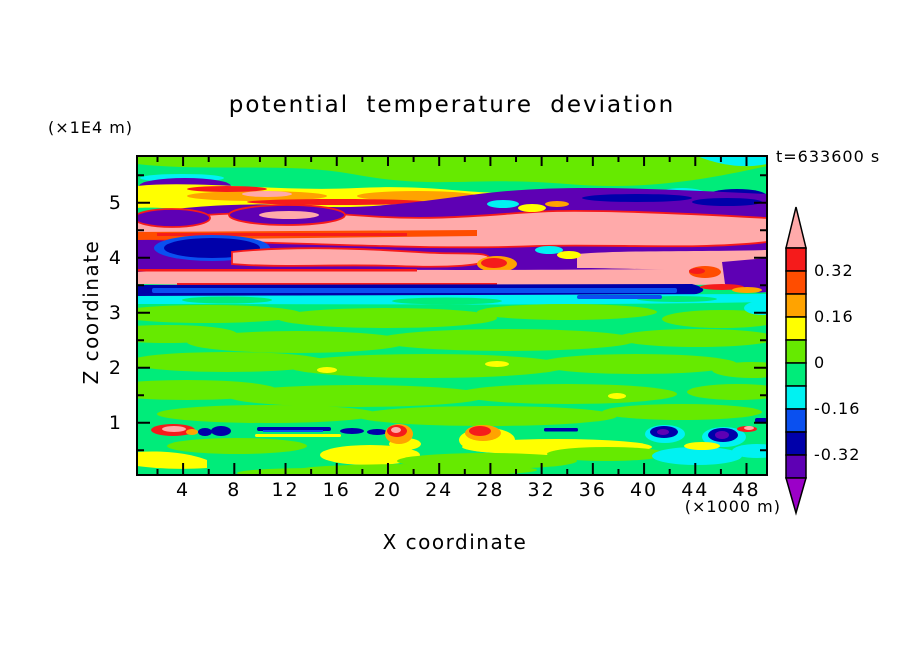  I want to click on colorbar-label: 0.16, so click(834, 316).